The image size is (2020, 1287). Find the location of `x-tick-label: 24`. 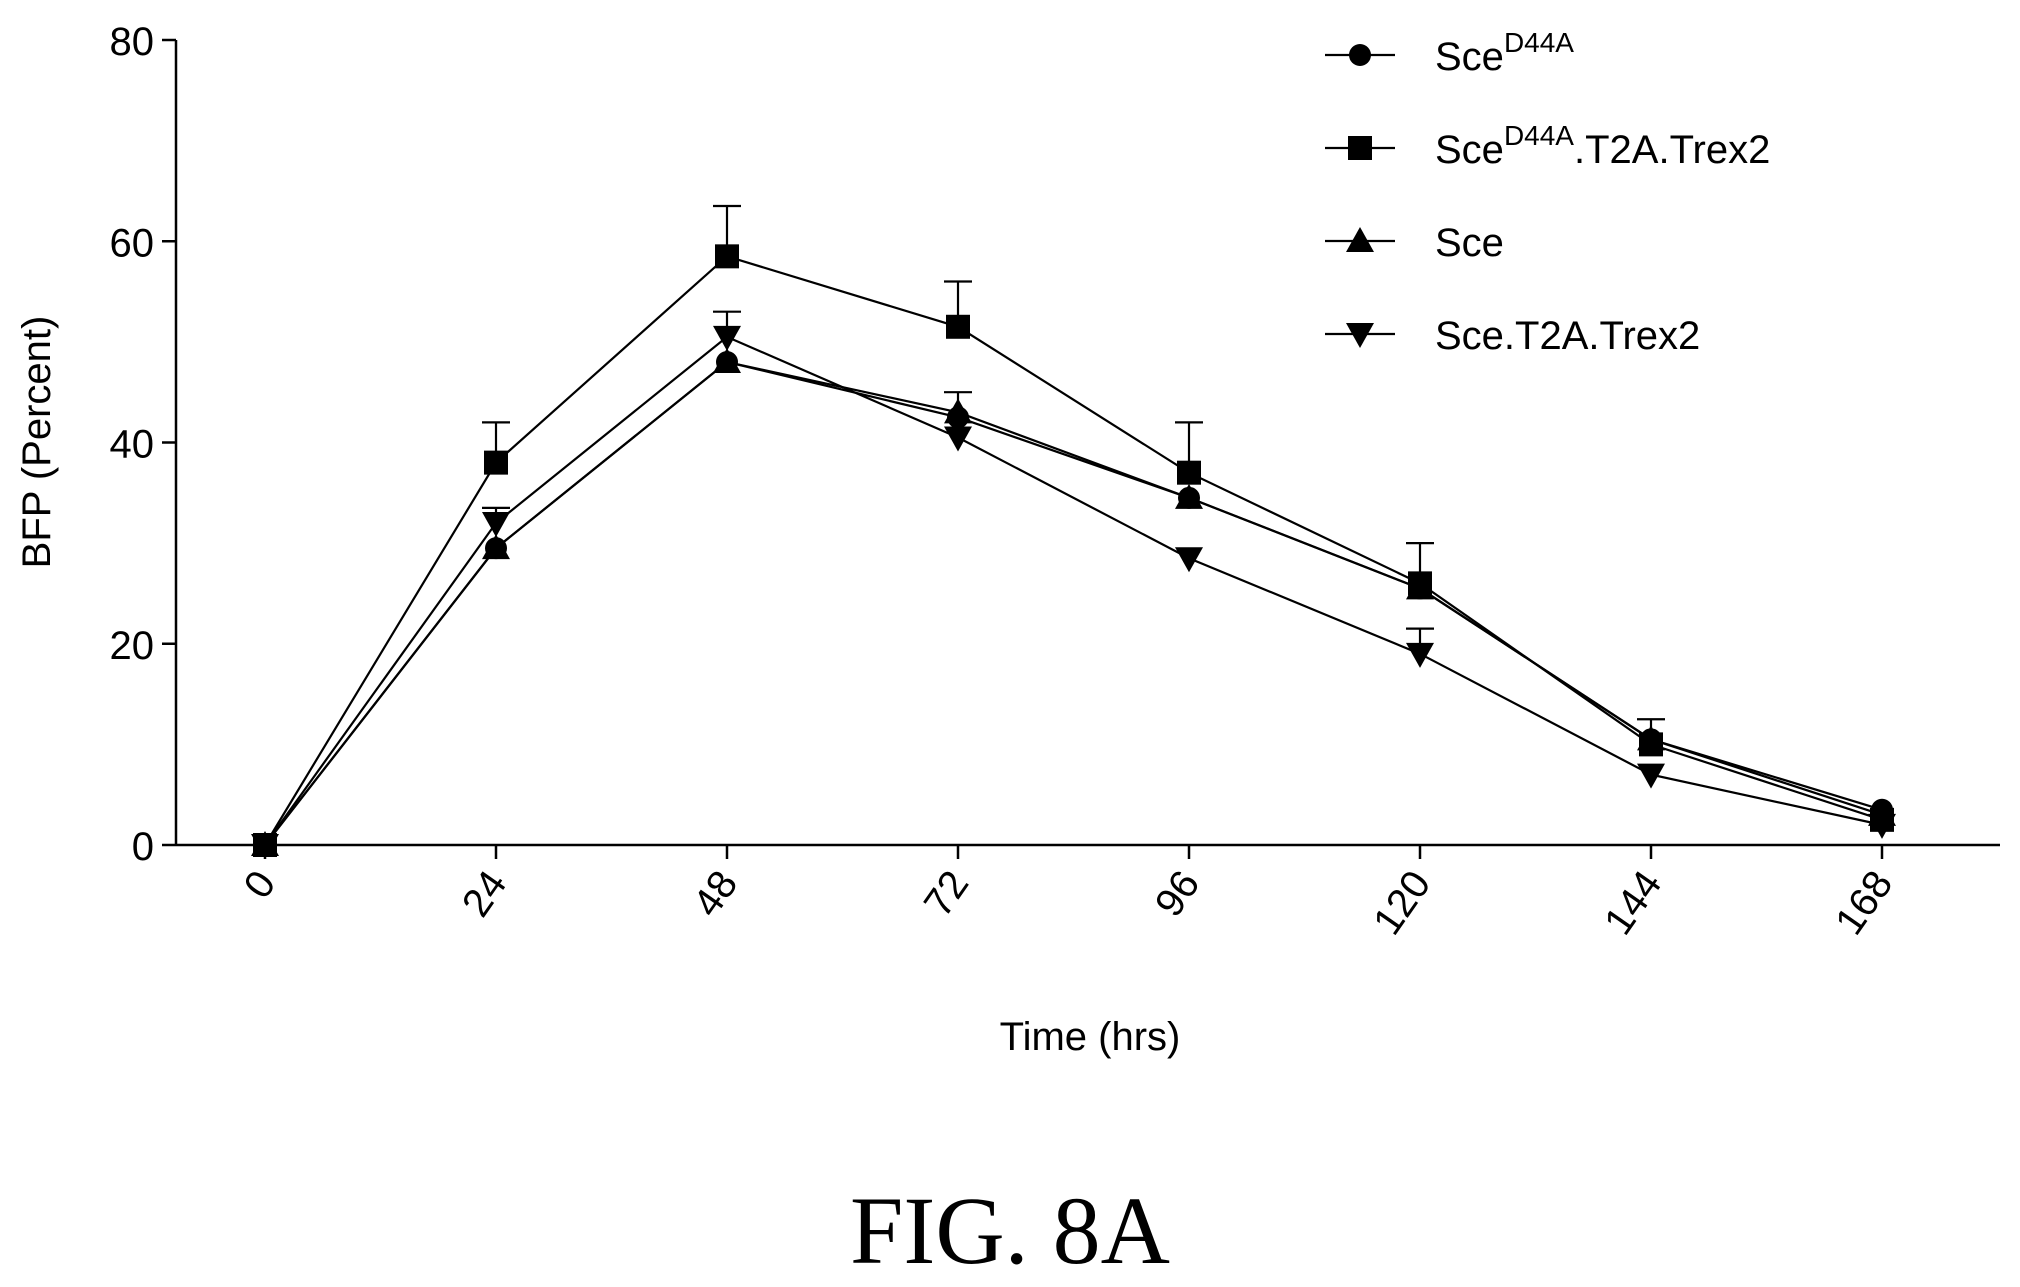

x-tick-label: 24 is located at coordinates (485, 894).